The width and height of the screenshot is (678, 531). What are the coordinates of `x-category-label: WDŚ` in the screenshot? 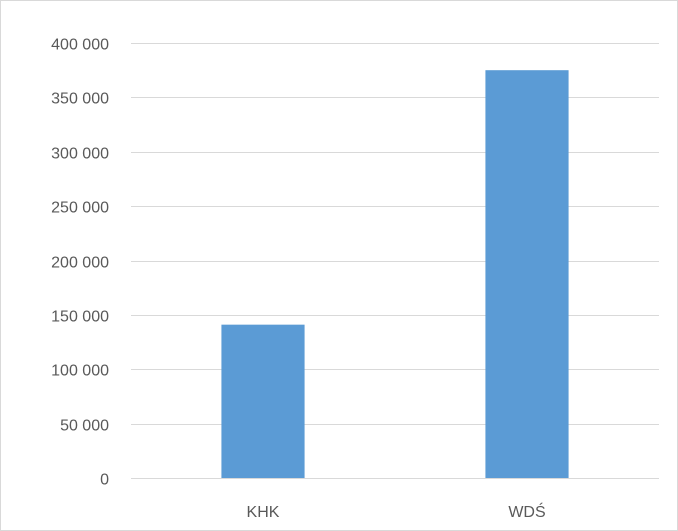 It's located at (526, 511).